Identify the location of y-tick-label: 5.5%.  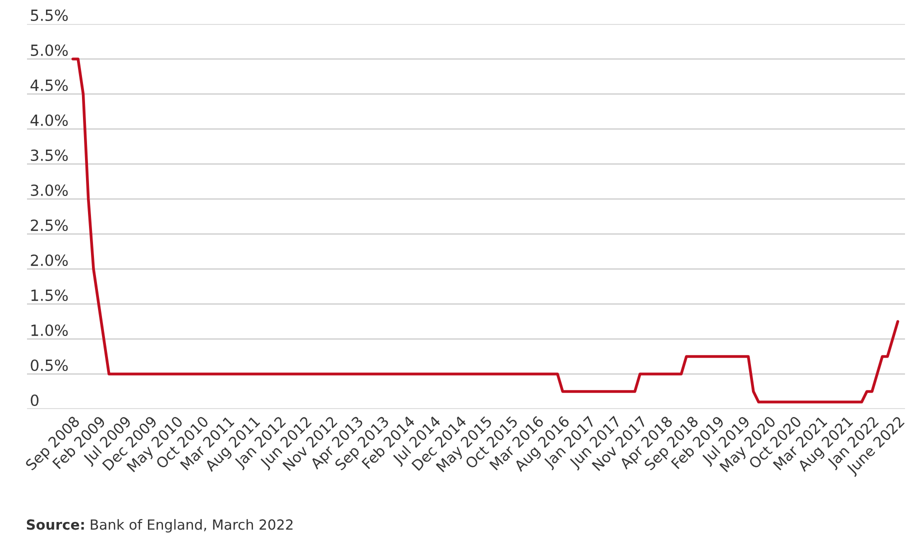
(49, 15).